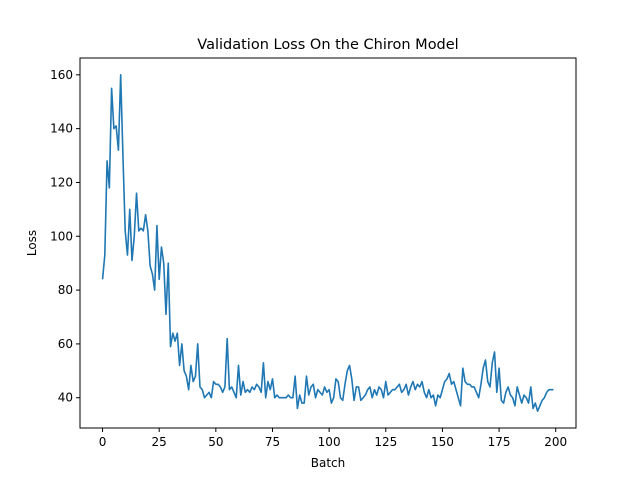 The height and width of the screenshot is (480, 640). Describe the element at coordinates (328, 463) in the screenshot. I see `x-axis-title: Batch` at that location.